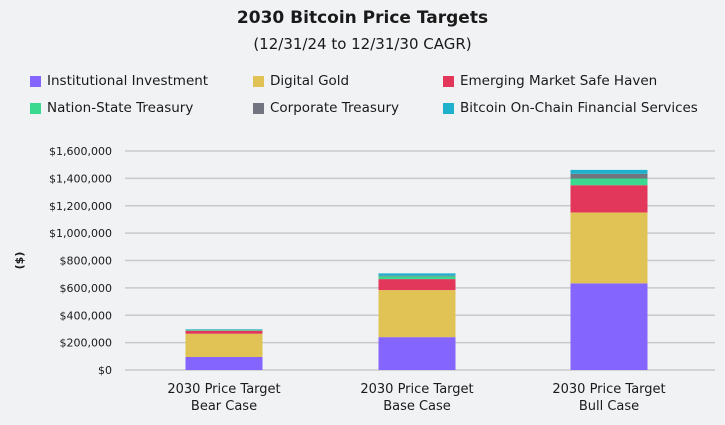  Describe the element at coordinates (80, 178) in the screenshot. I see `y-tick-label: $1,400,000` at that location.